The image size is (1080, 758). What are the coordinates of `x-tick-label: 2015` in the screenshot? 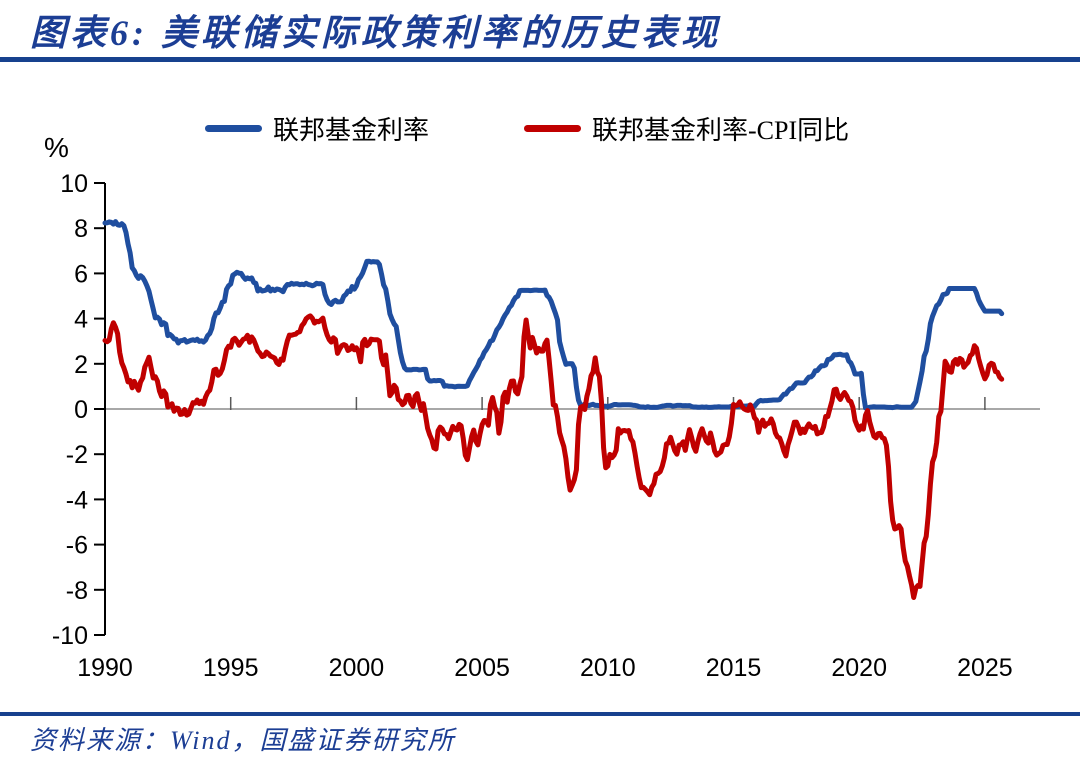 It's located at (734, 668).